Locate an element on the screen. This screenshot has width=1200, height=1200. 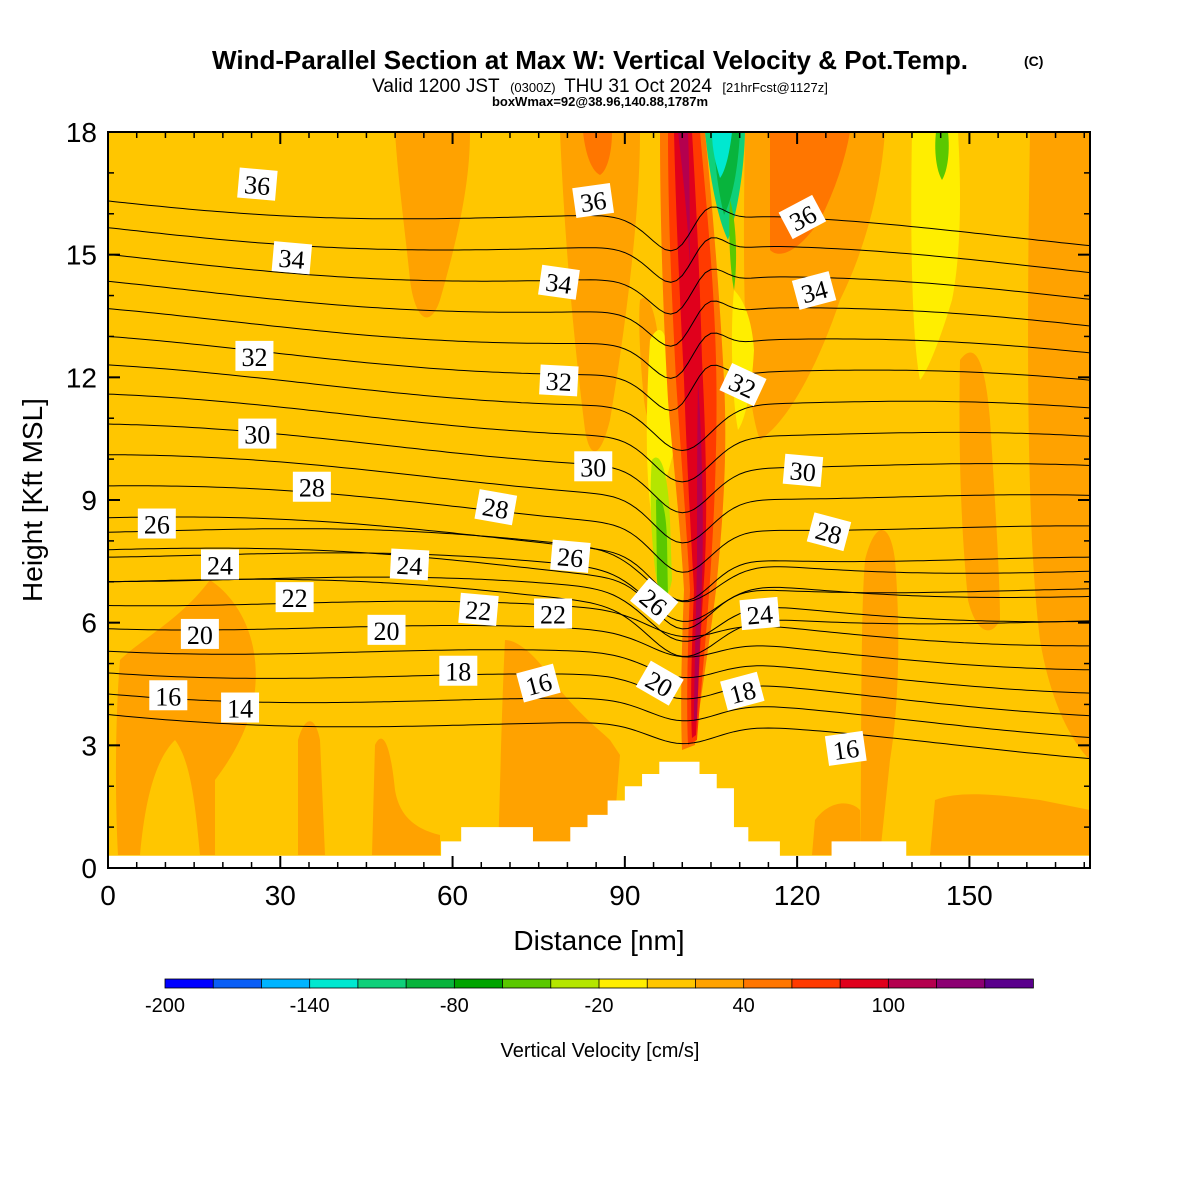
colorbar is located at coordinates (599, 983).